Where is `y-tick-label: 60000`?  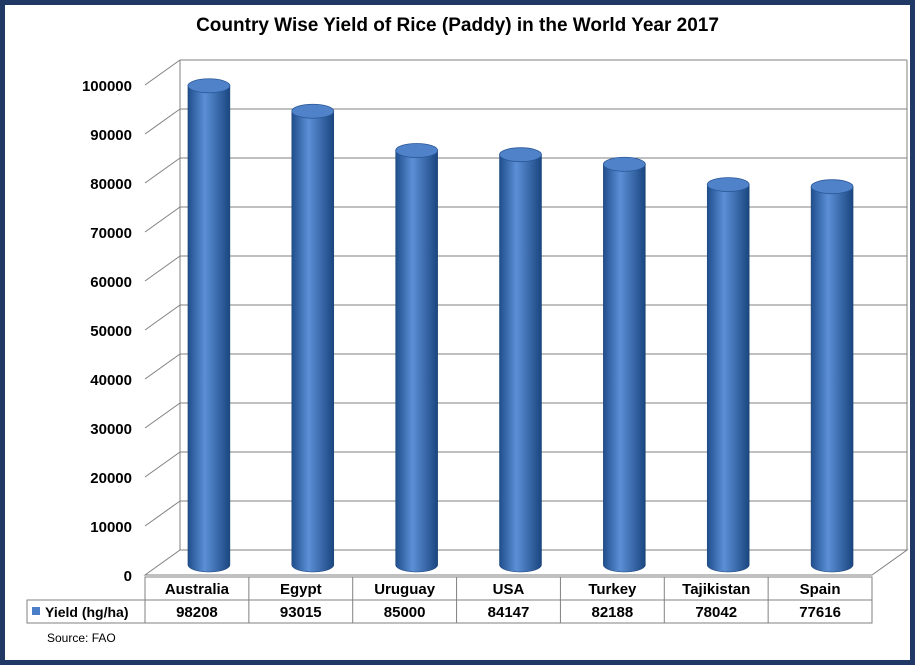
y-tick-label: 60000 is located at coordinates (111, 282).